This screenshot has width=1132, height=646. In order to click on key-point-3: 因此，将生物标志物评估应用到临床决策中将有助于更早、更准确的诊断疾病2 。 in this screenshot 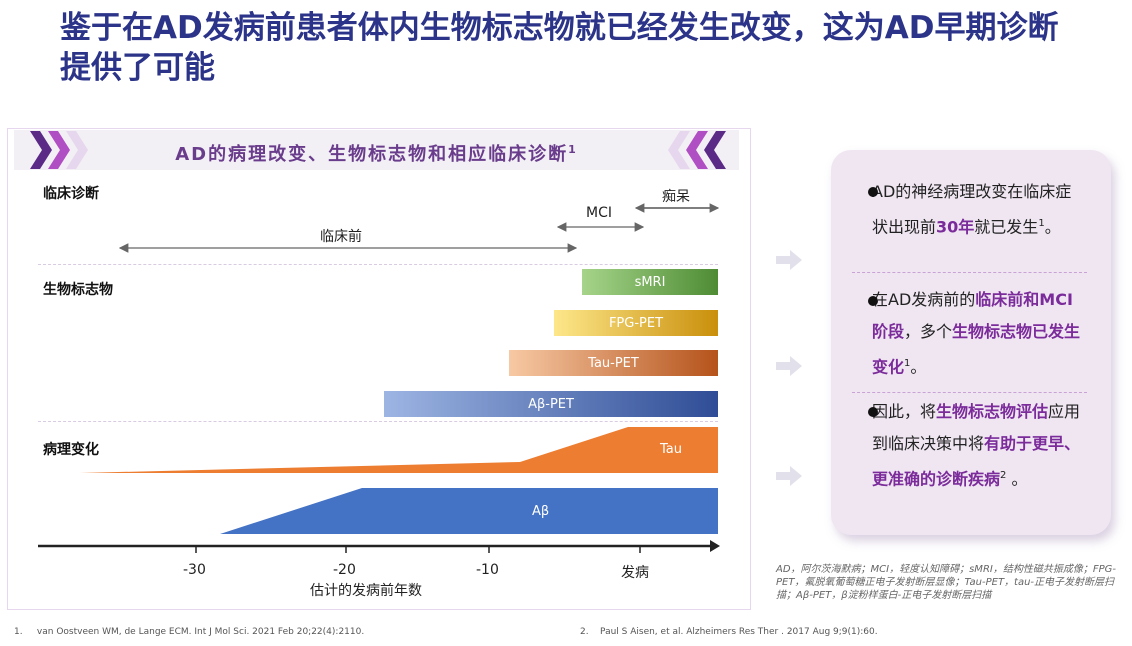, I will do `click(976, 445)`.